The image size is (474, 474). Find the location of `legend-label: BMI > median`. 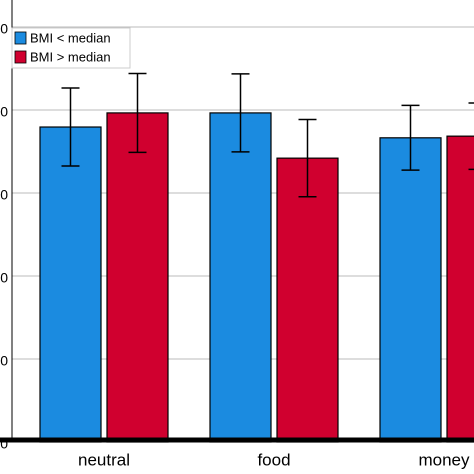

legend-label: BMI > median is located at coordinates (70, 56).